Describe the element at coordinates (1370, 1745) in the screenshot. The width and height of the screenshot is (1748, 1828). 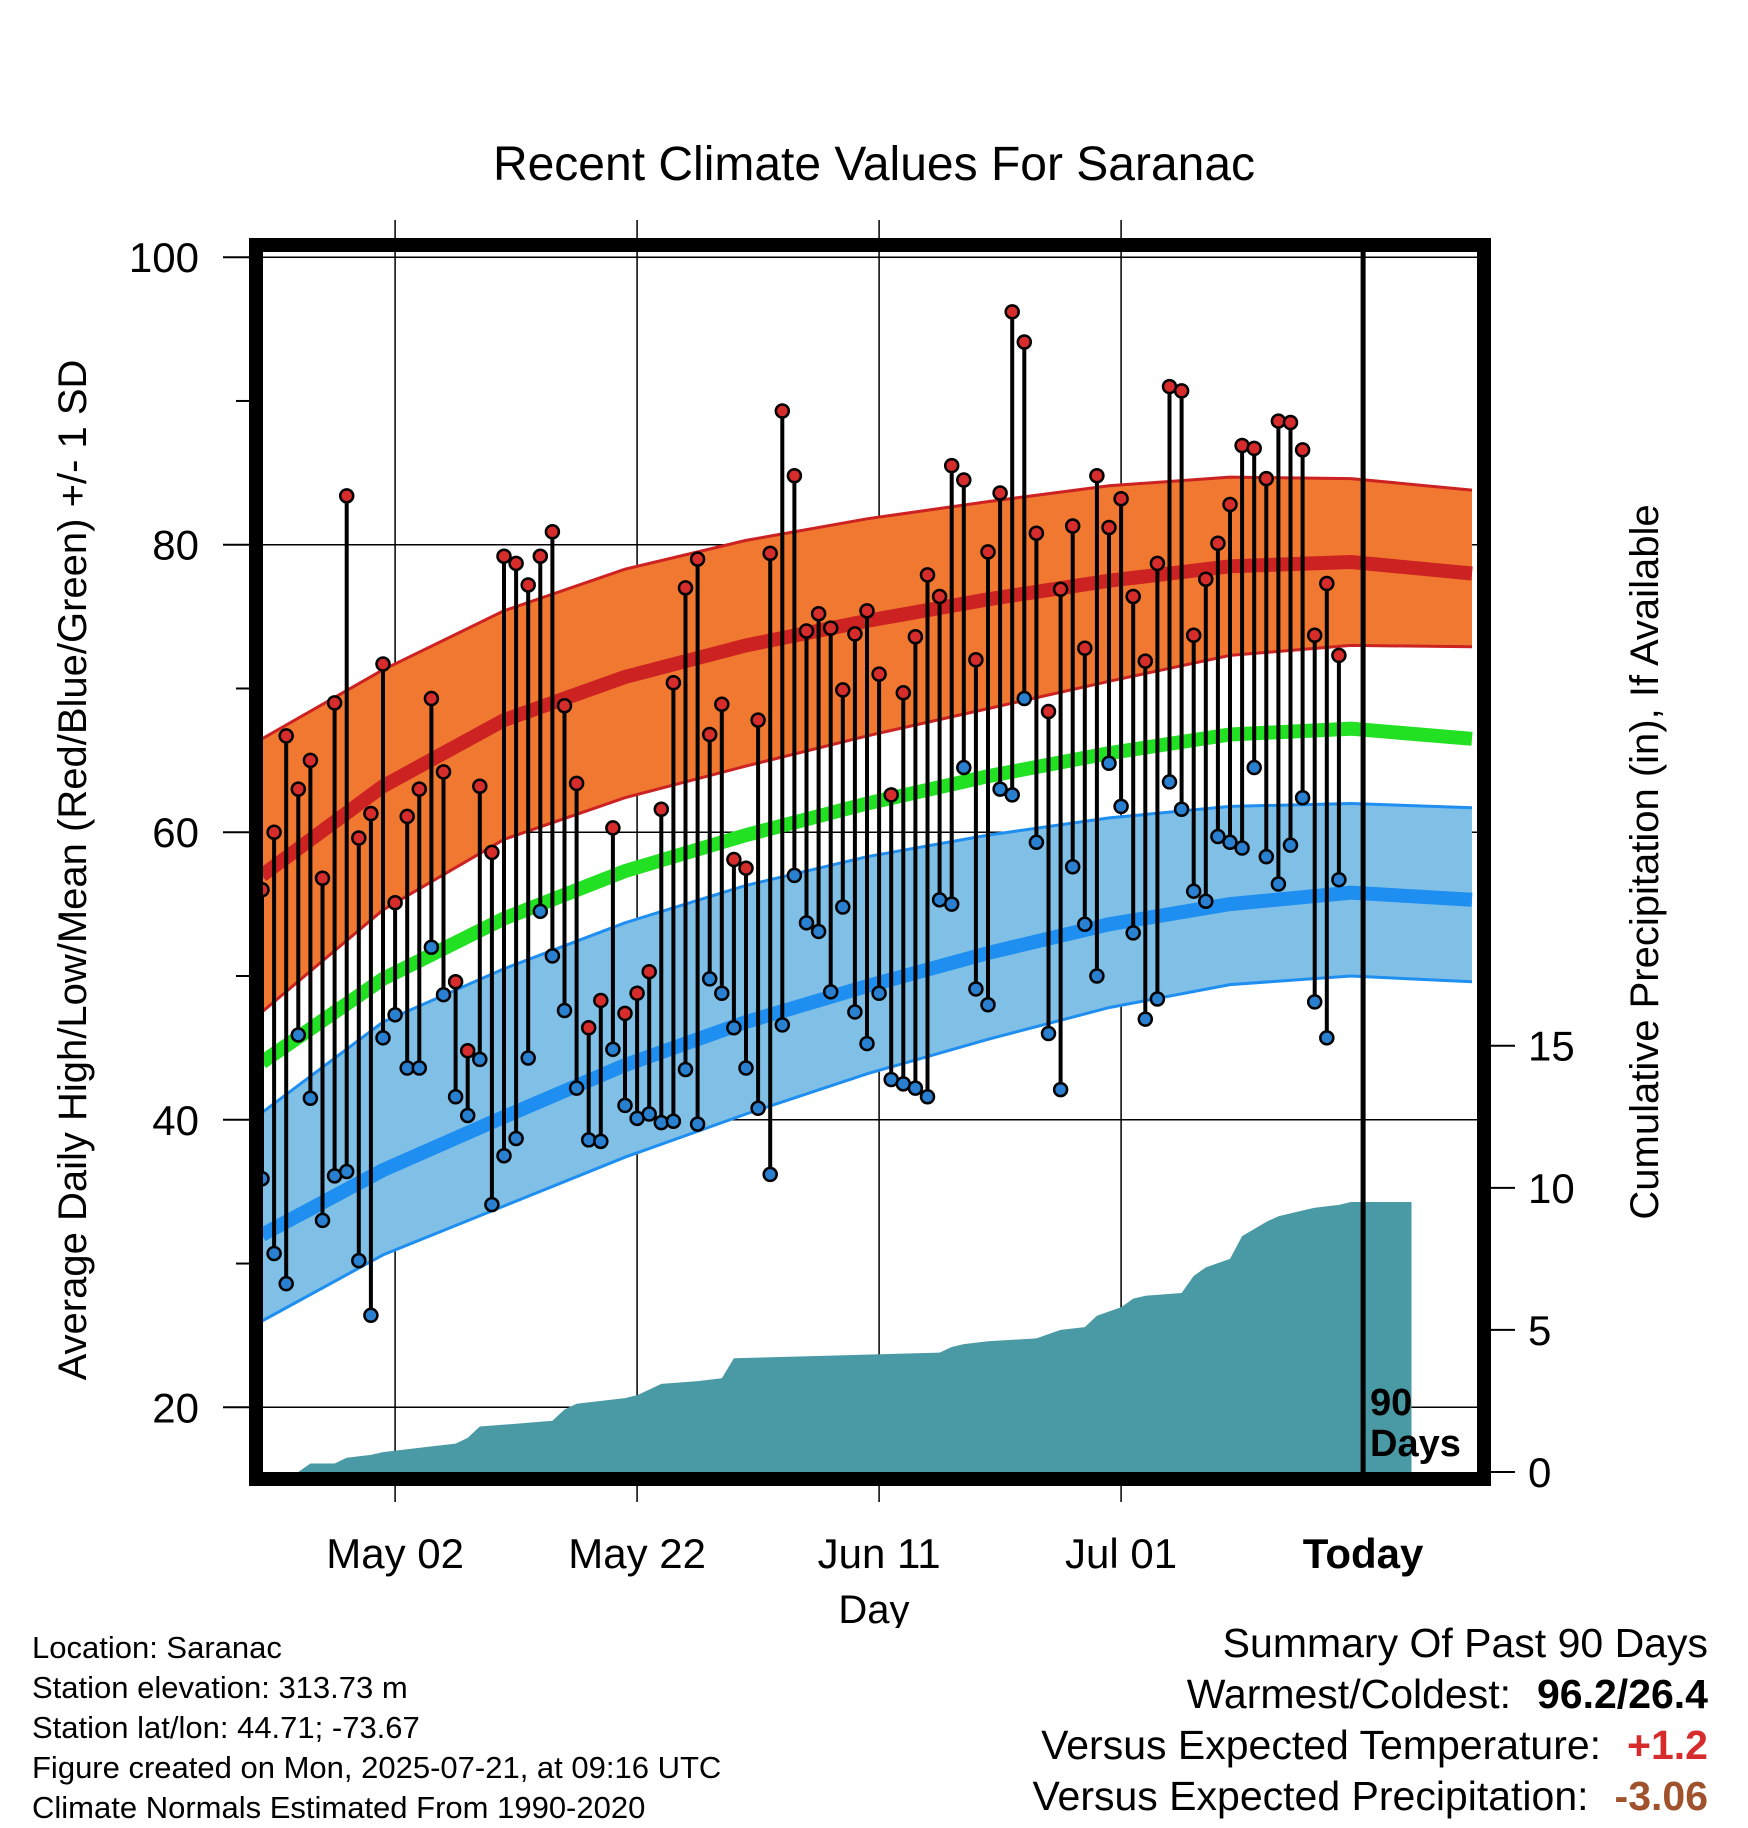
I see `temp-row: Versus Expected Temperature: +1.2` at that location.